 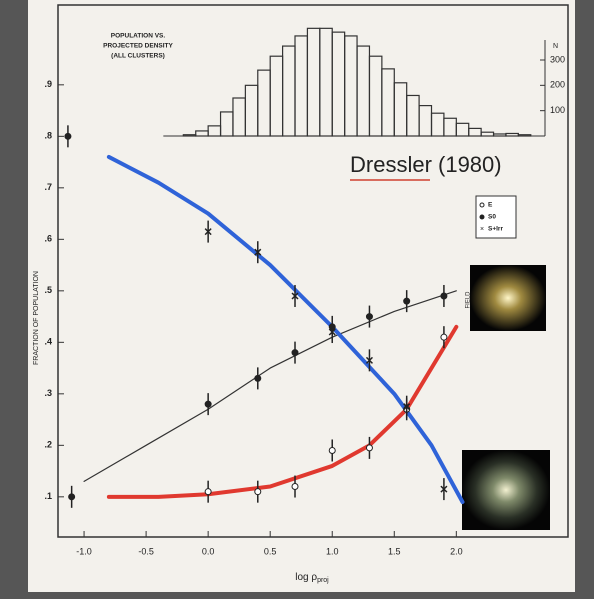 I want to click on histogram-tick-label: 100, so click(x=557, y=110).